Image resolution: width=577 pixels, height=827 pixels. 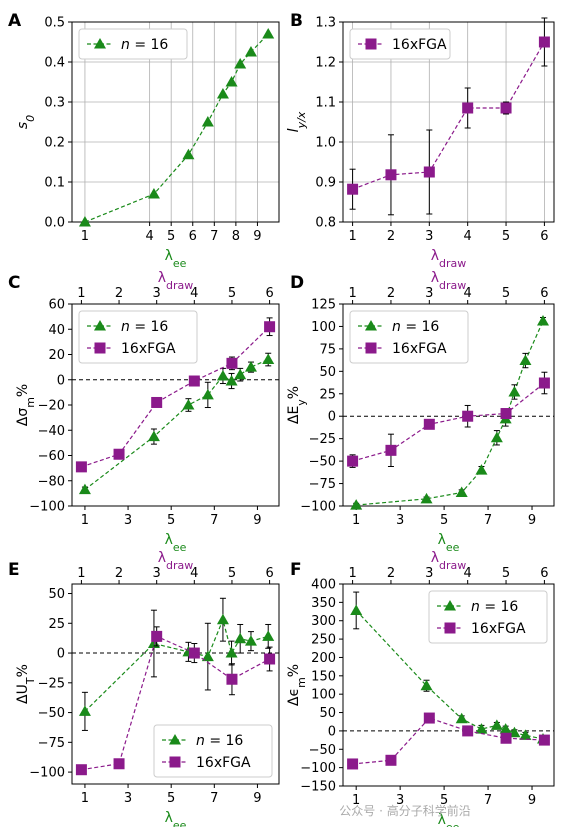 I want to click on top-x-tick-label: 2, so click(x=391, y=293).